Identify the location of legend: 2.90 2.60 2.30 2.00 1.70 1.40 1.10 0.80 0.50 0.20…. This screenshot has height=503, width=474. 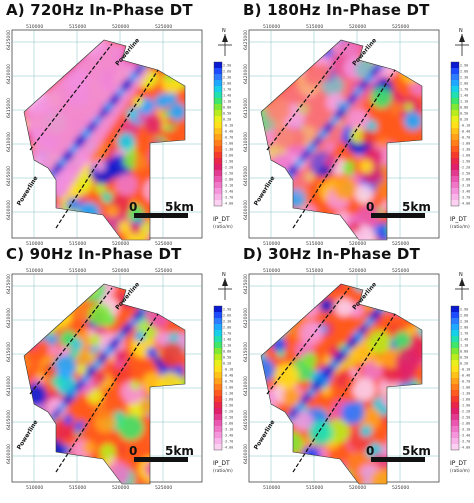
(460, 145).